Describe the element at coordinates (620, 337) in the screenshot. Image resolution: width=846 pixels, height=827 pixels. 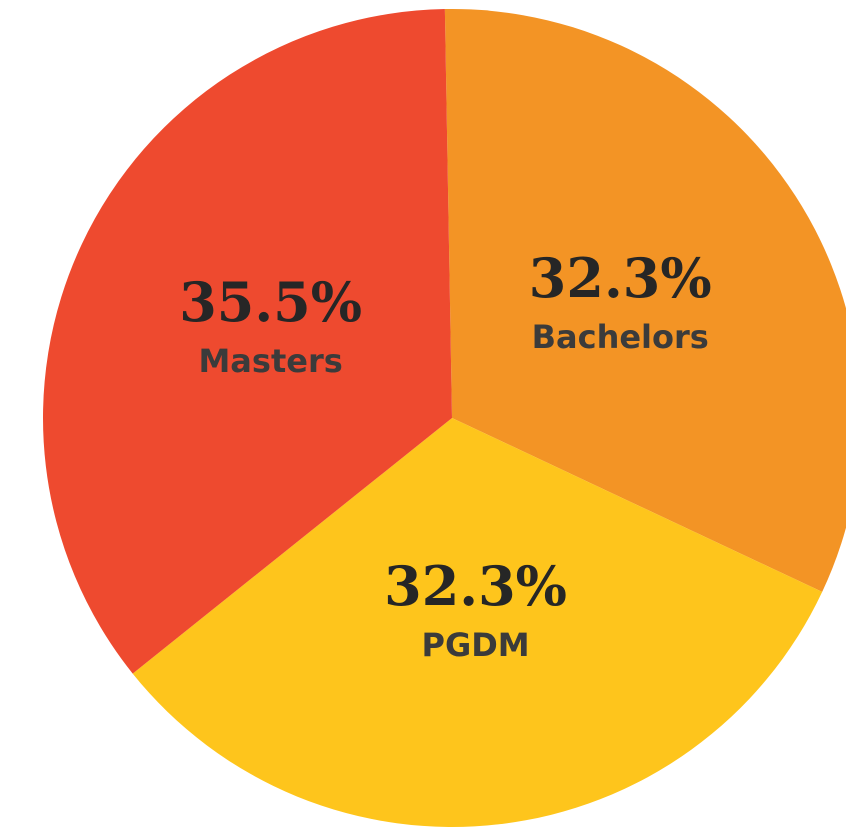
I see `slice-category-label: Bachelors` at that location.